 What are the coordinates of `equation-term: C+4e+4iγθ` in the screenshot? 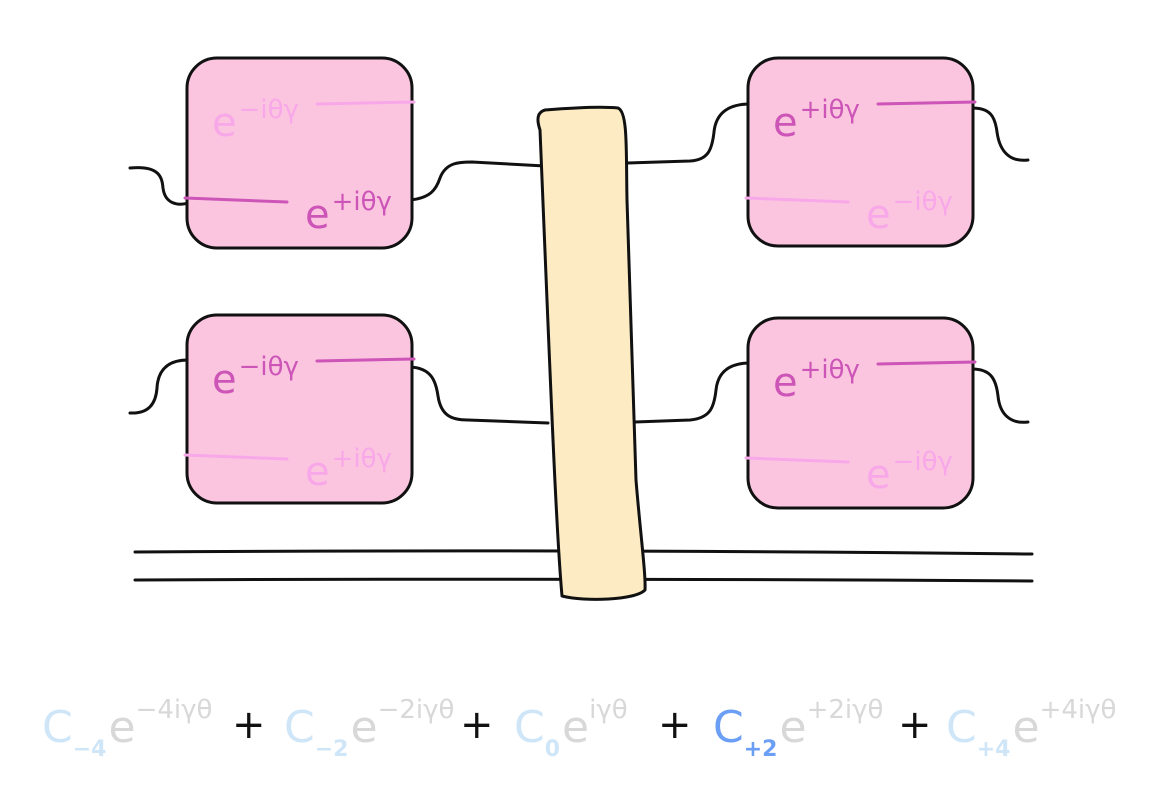 It's located at (1031, 728).